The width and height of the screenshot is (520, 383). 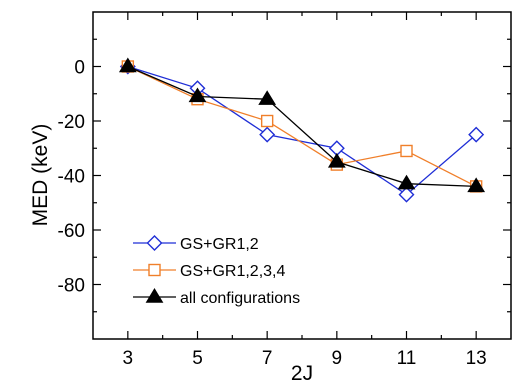 I want to click on x-tick-label: 13, so click(x=476, y=358).